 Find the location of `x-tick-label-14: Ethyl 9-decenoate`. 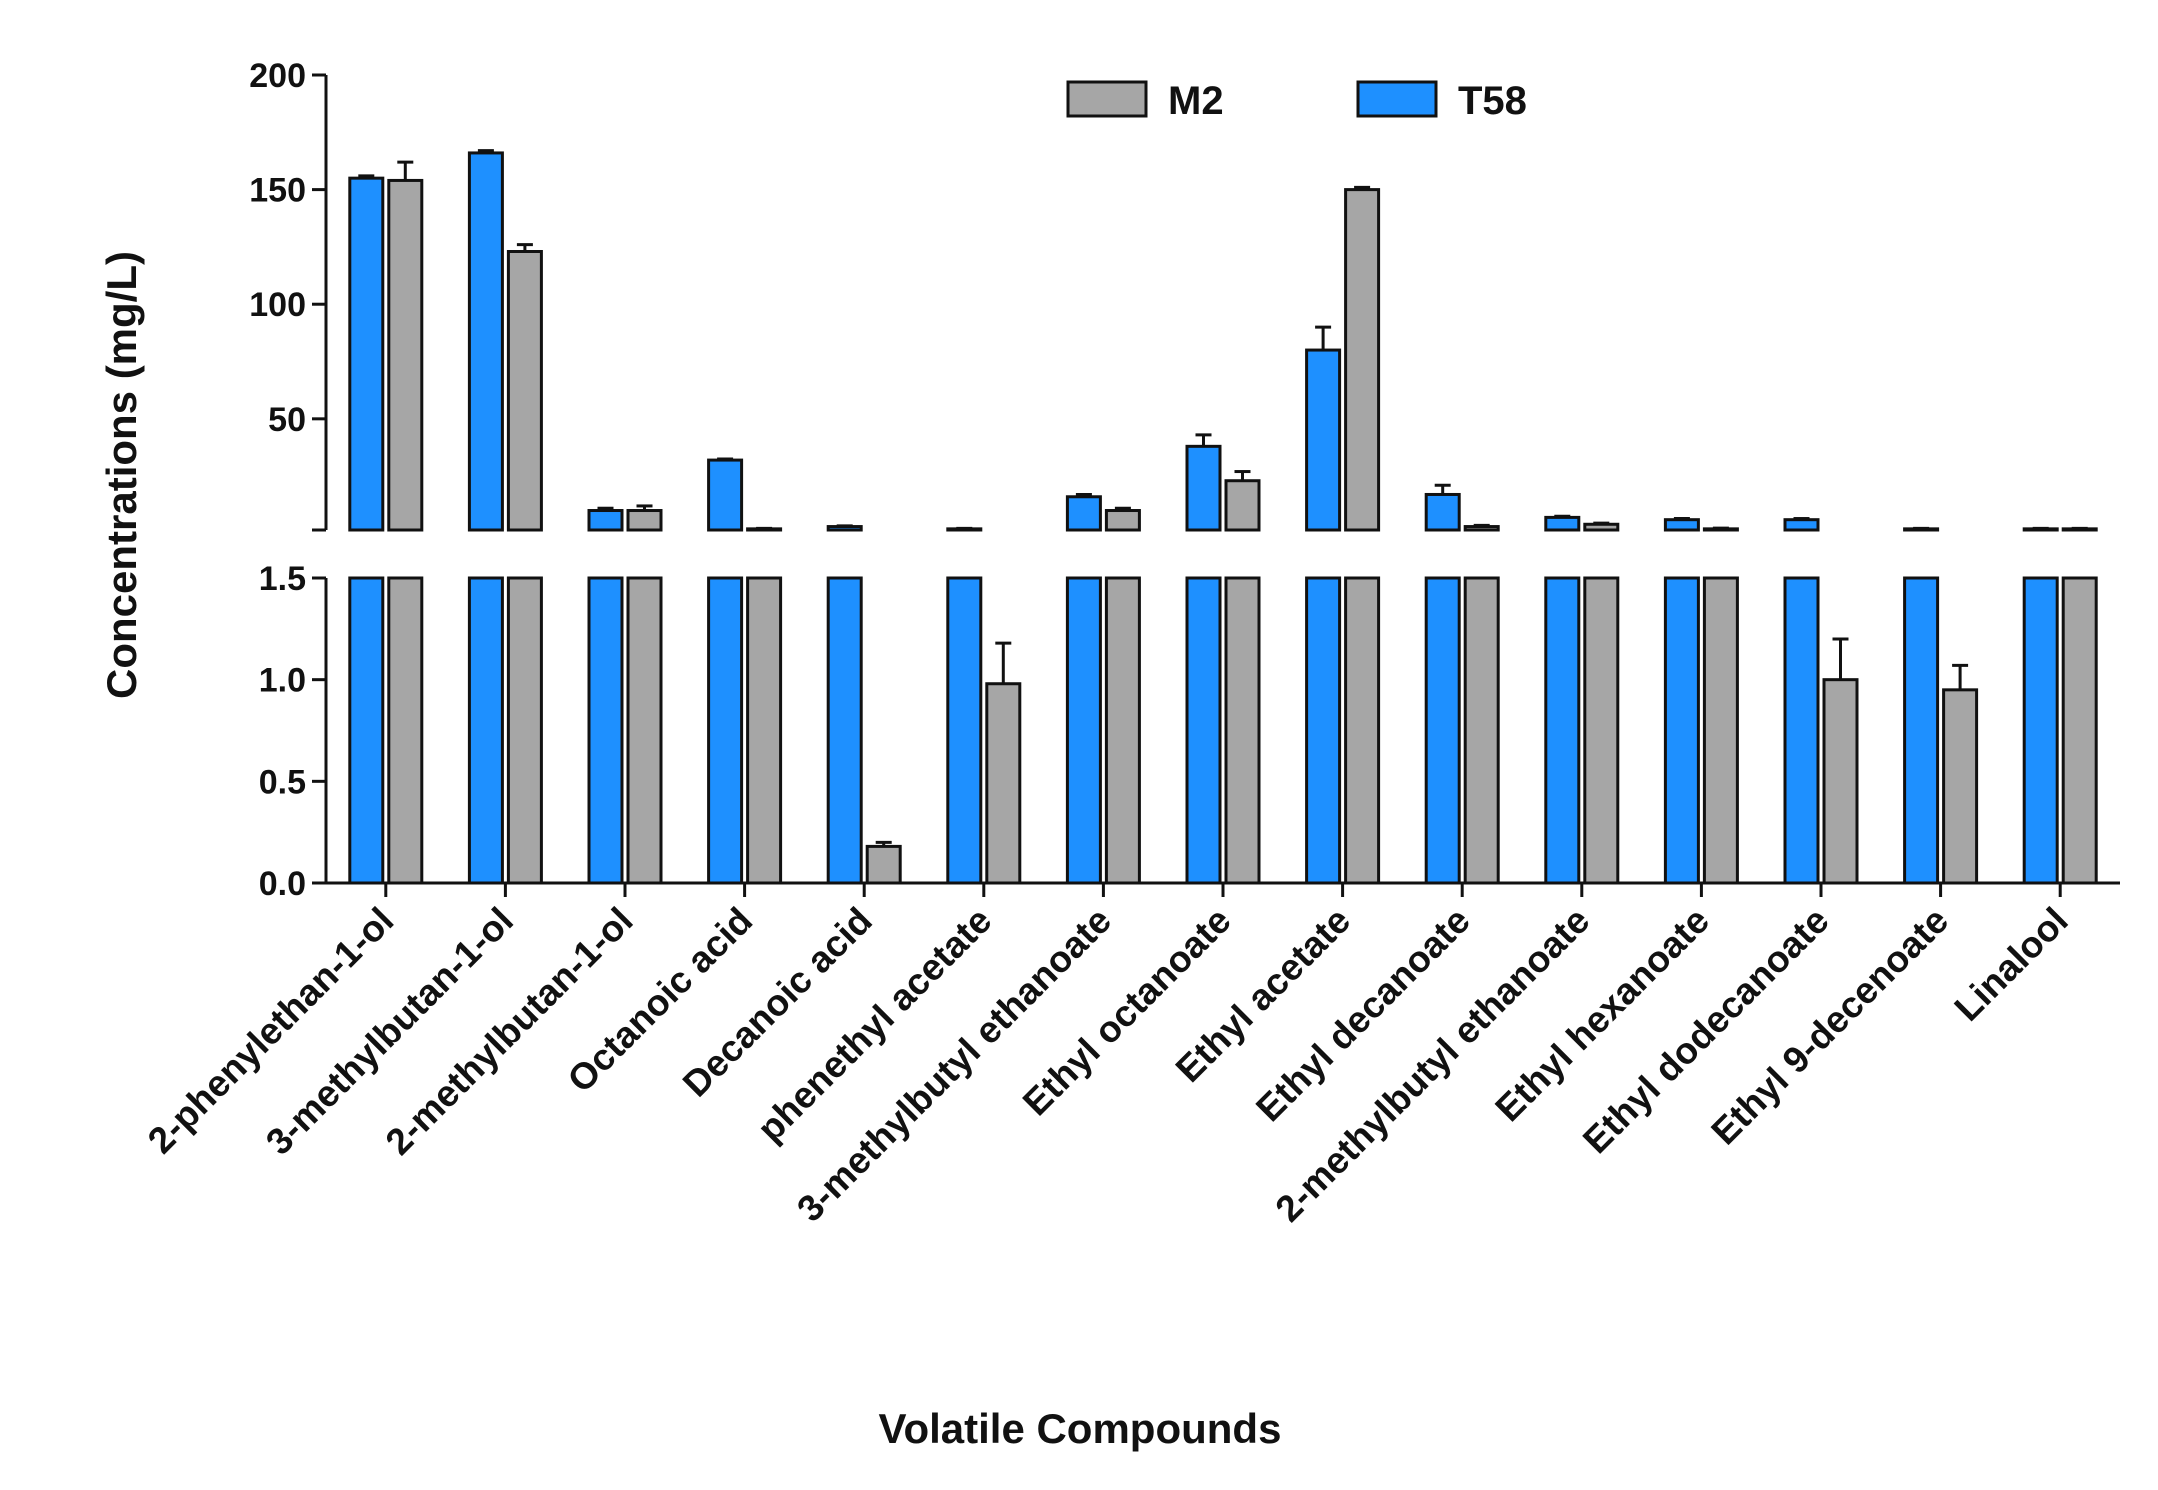

x-tick-label-14: Ethyl 9-decenoate is located at coordinates (1829, 1026).